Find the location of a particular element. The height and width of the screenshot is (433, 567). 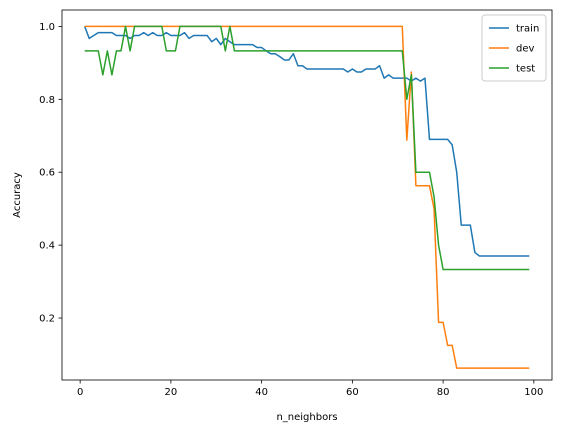

legend-box is located at coordinates (514, 48).